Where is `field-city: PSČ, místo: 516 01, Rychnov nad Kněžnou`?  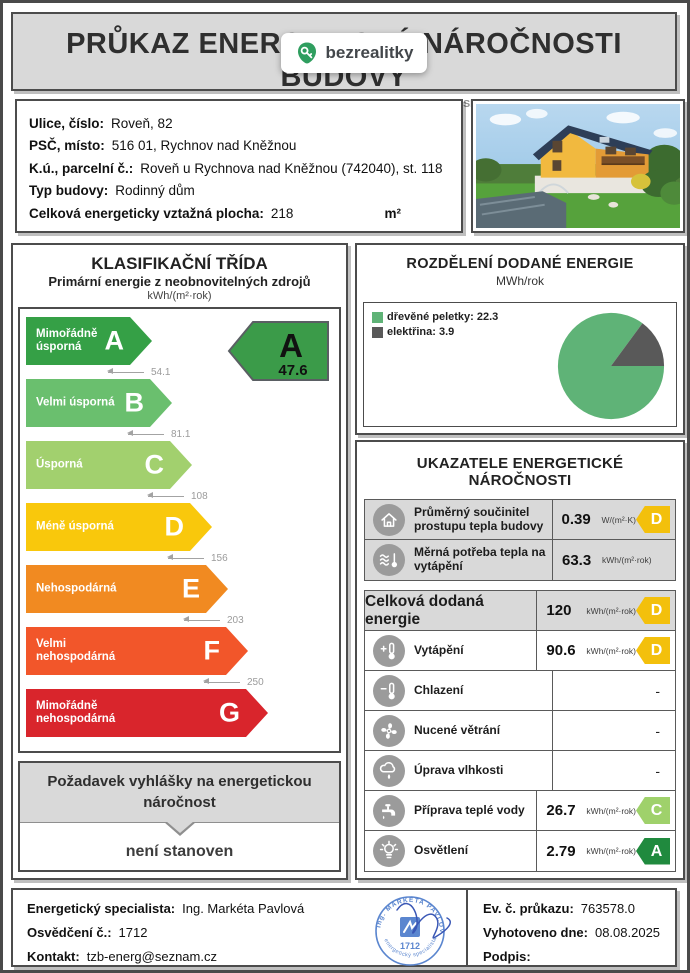 field-city: PSČ, místo: 516 01, Rychnov nad Kněžnou is located at coordinates (239, 146).